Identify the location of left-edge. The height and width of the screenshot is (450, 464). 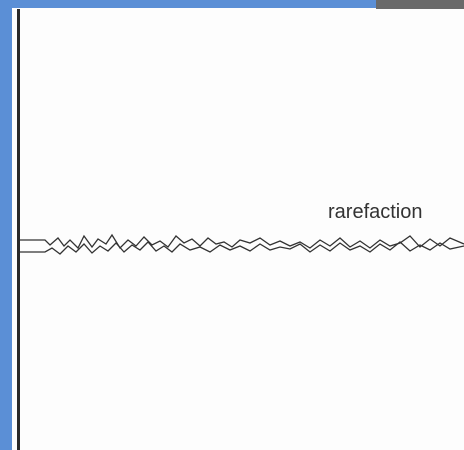
(18, 229).